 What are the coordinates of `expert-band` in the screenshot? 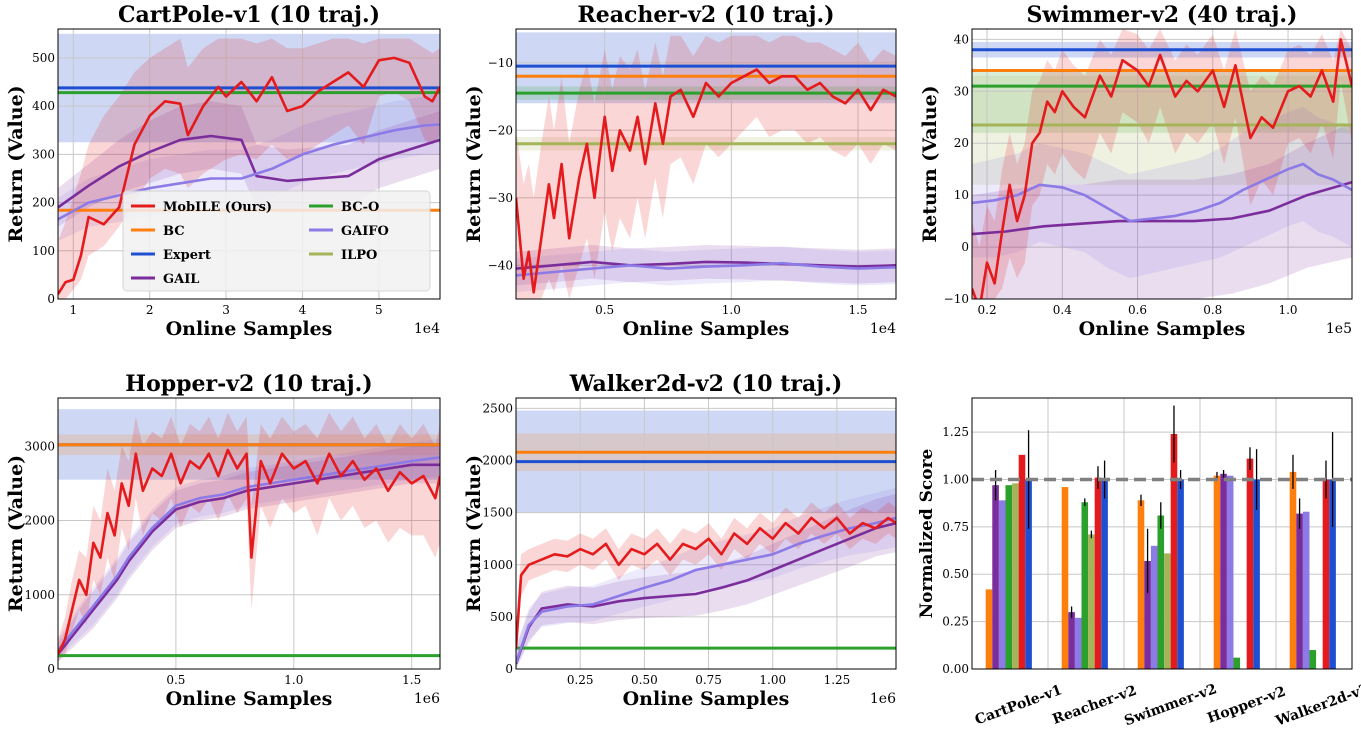 It's located at (706, 68).